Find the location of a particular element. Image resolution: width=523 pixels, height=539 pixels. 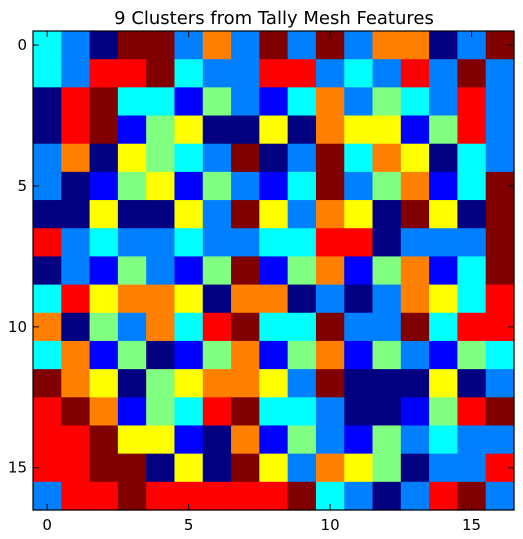

y-tick-label: 5 is located at coordinates (22, 186).